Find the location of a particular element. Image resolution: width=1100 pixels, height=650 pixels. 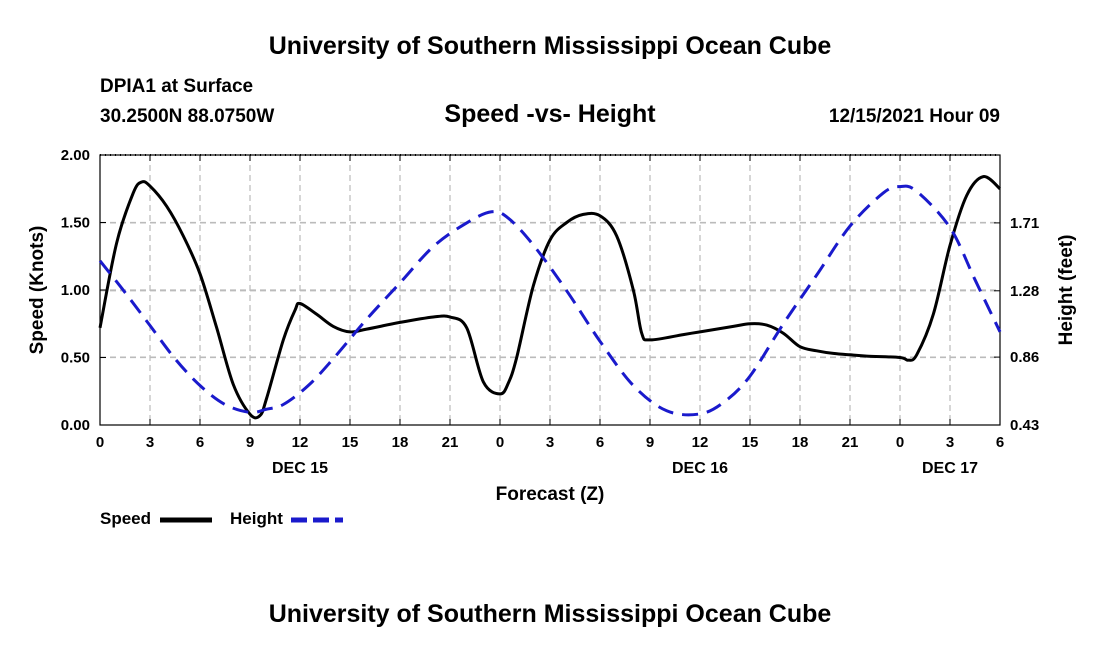

station-coordinates: 30.2500N 88.0750W is located at coordinates (187, 116).